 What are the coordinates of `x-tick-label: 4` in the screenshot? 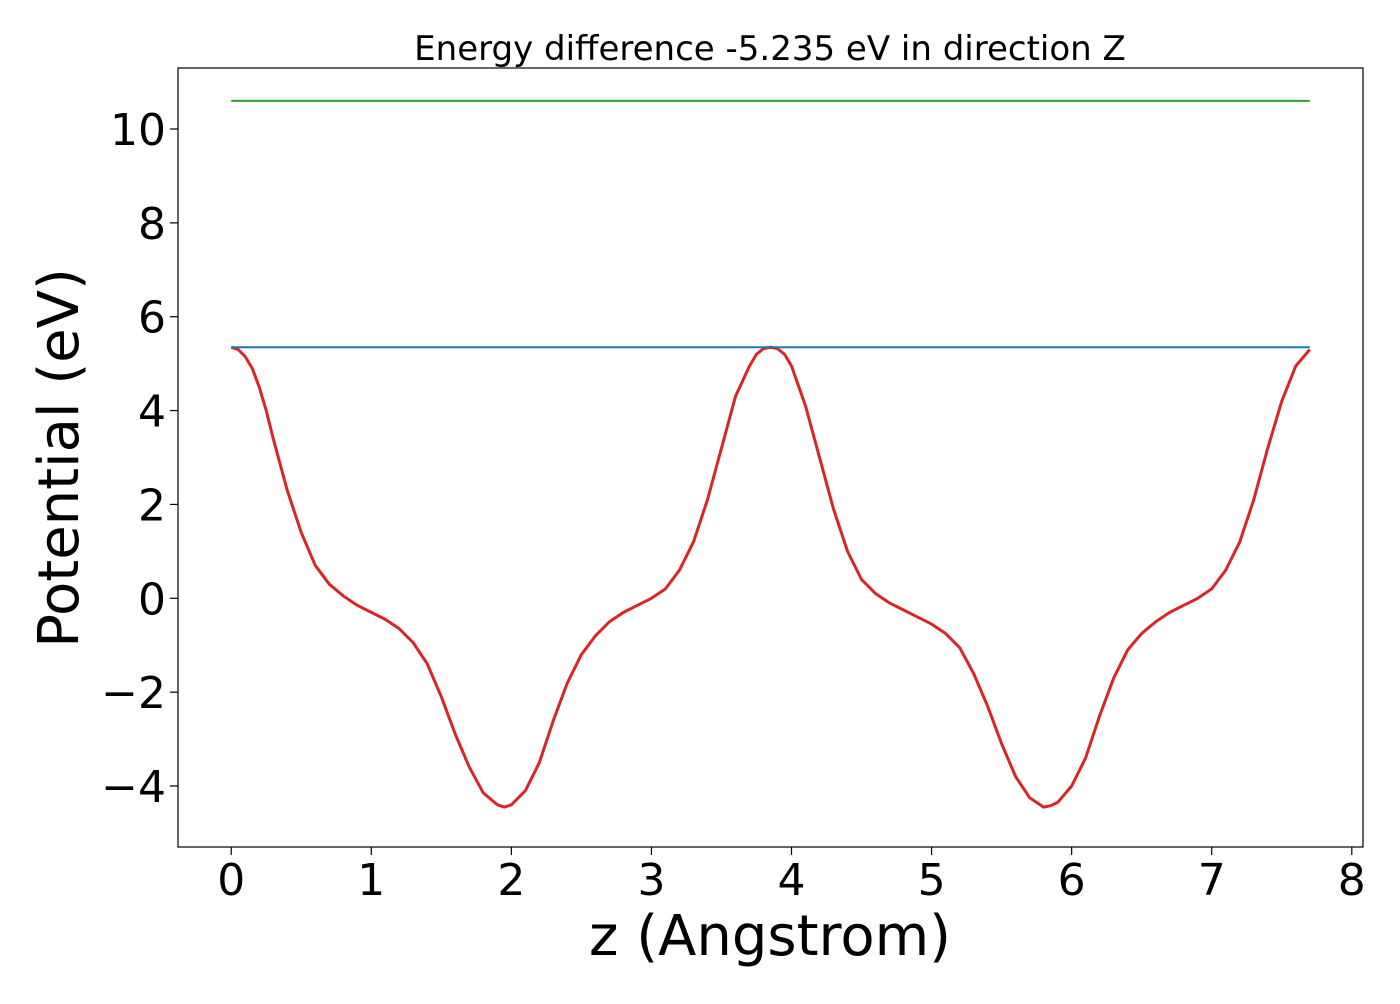 It's located at (792, 880).